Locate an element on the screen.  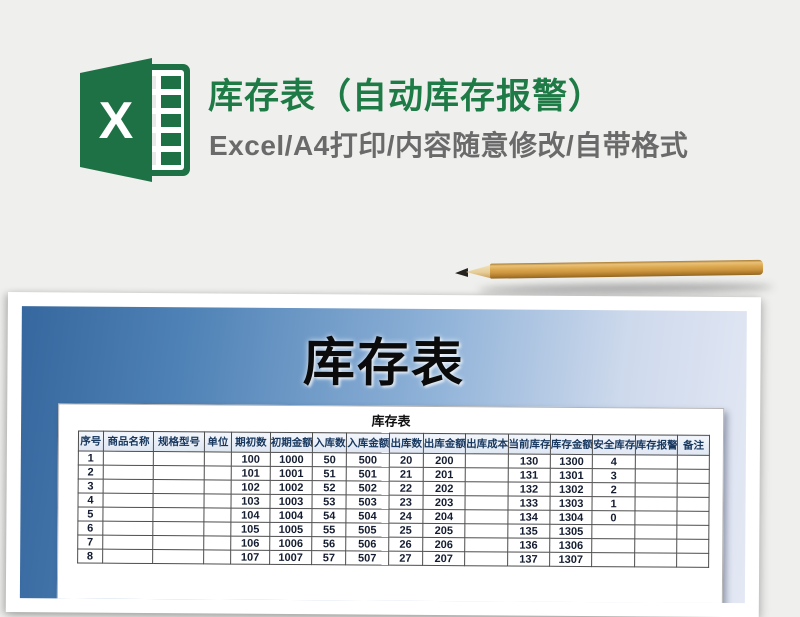
column-header-15: 备注 is located at coordinates (693, 445).